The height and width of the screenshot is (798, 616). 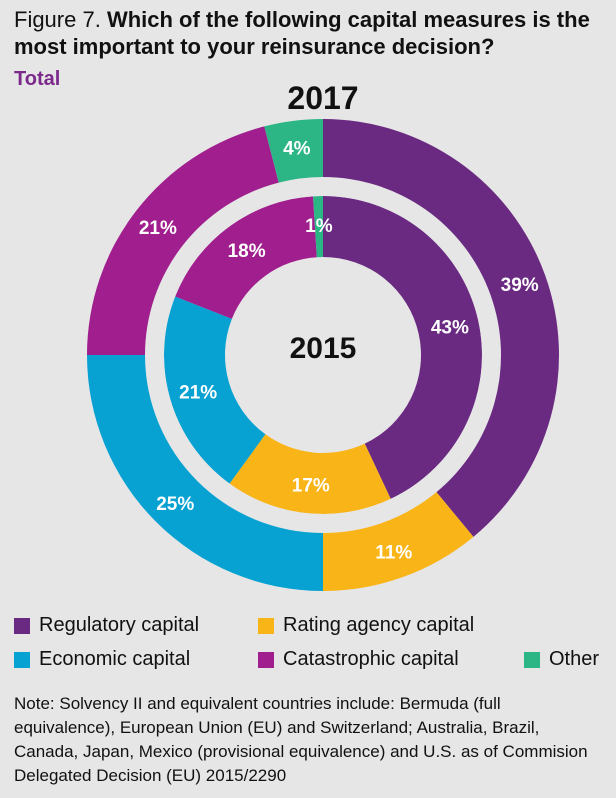 I want to click on data-label-2015-rating-agency-capital: 17%, so click(x=311, y=485).